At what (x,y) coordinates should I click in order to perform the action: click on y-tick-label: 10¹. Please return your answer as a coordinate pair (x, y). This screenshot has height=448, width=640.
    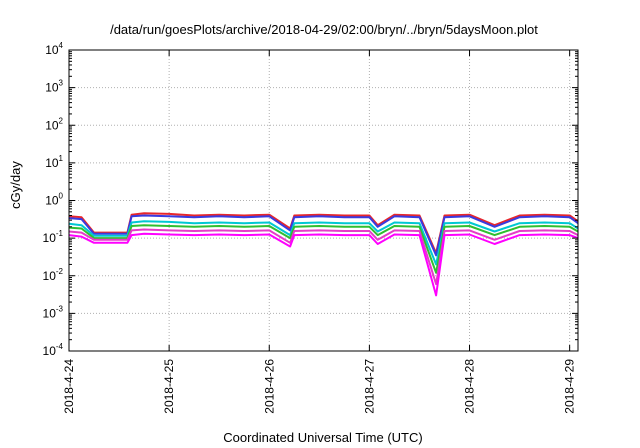
    Looking at the image, I should click on (54, 162).